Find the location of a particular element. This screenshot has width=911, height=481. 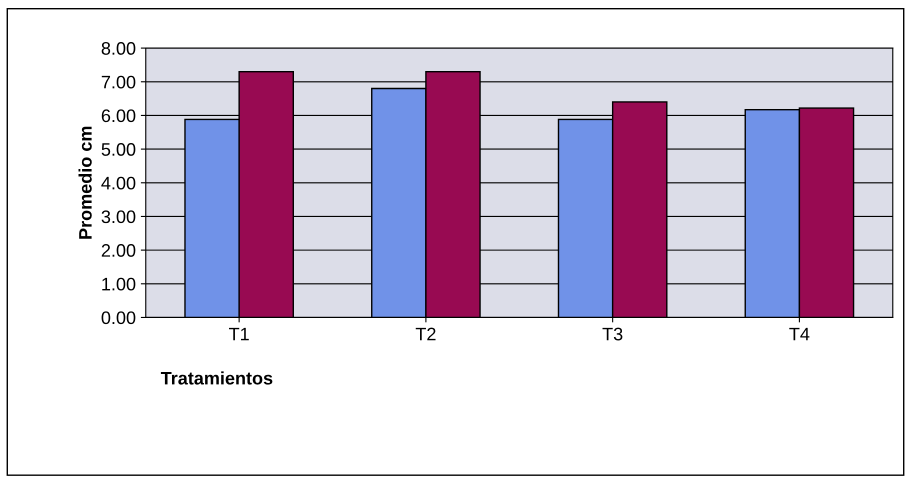

y-tick-label: 3.00 is located at coordinates (119, 217).